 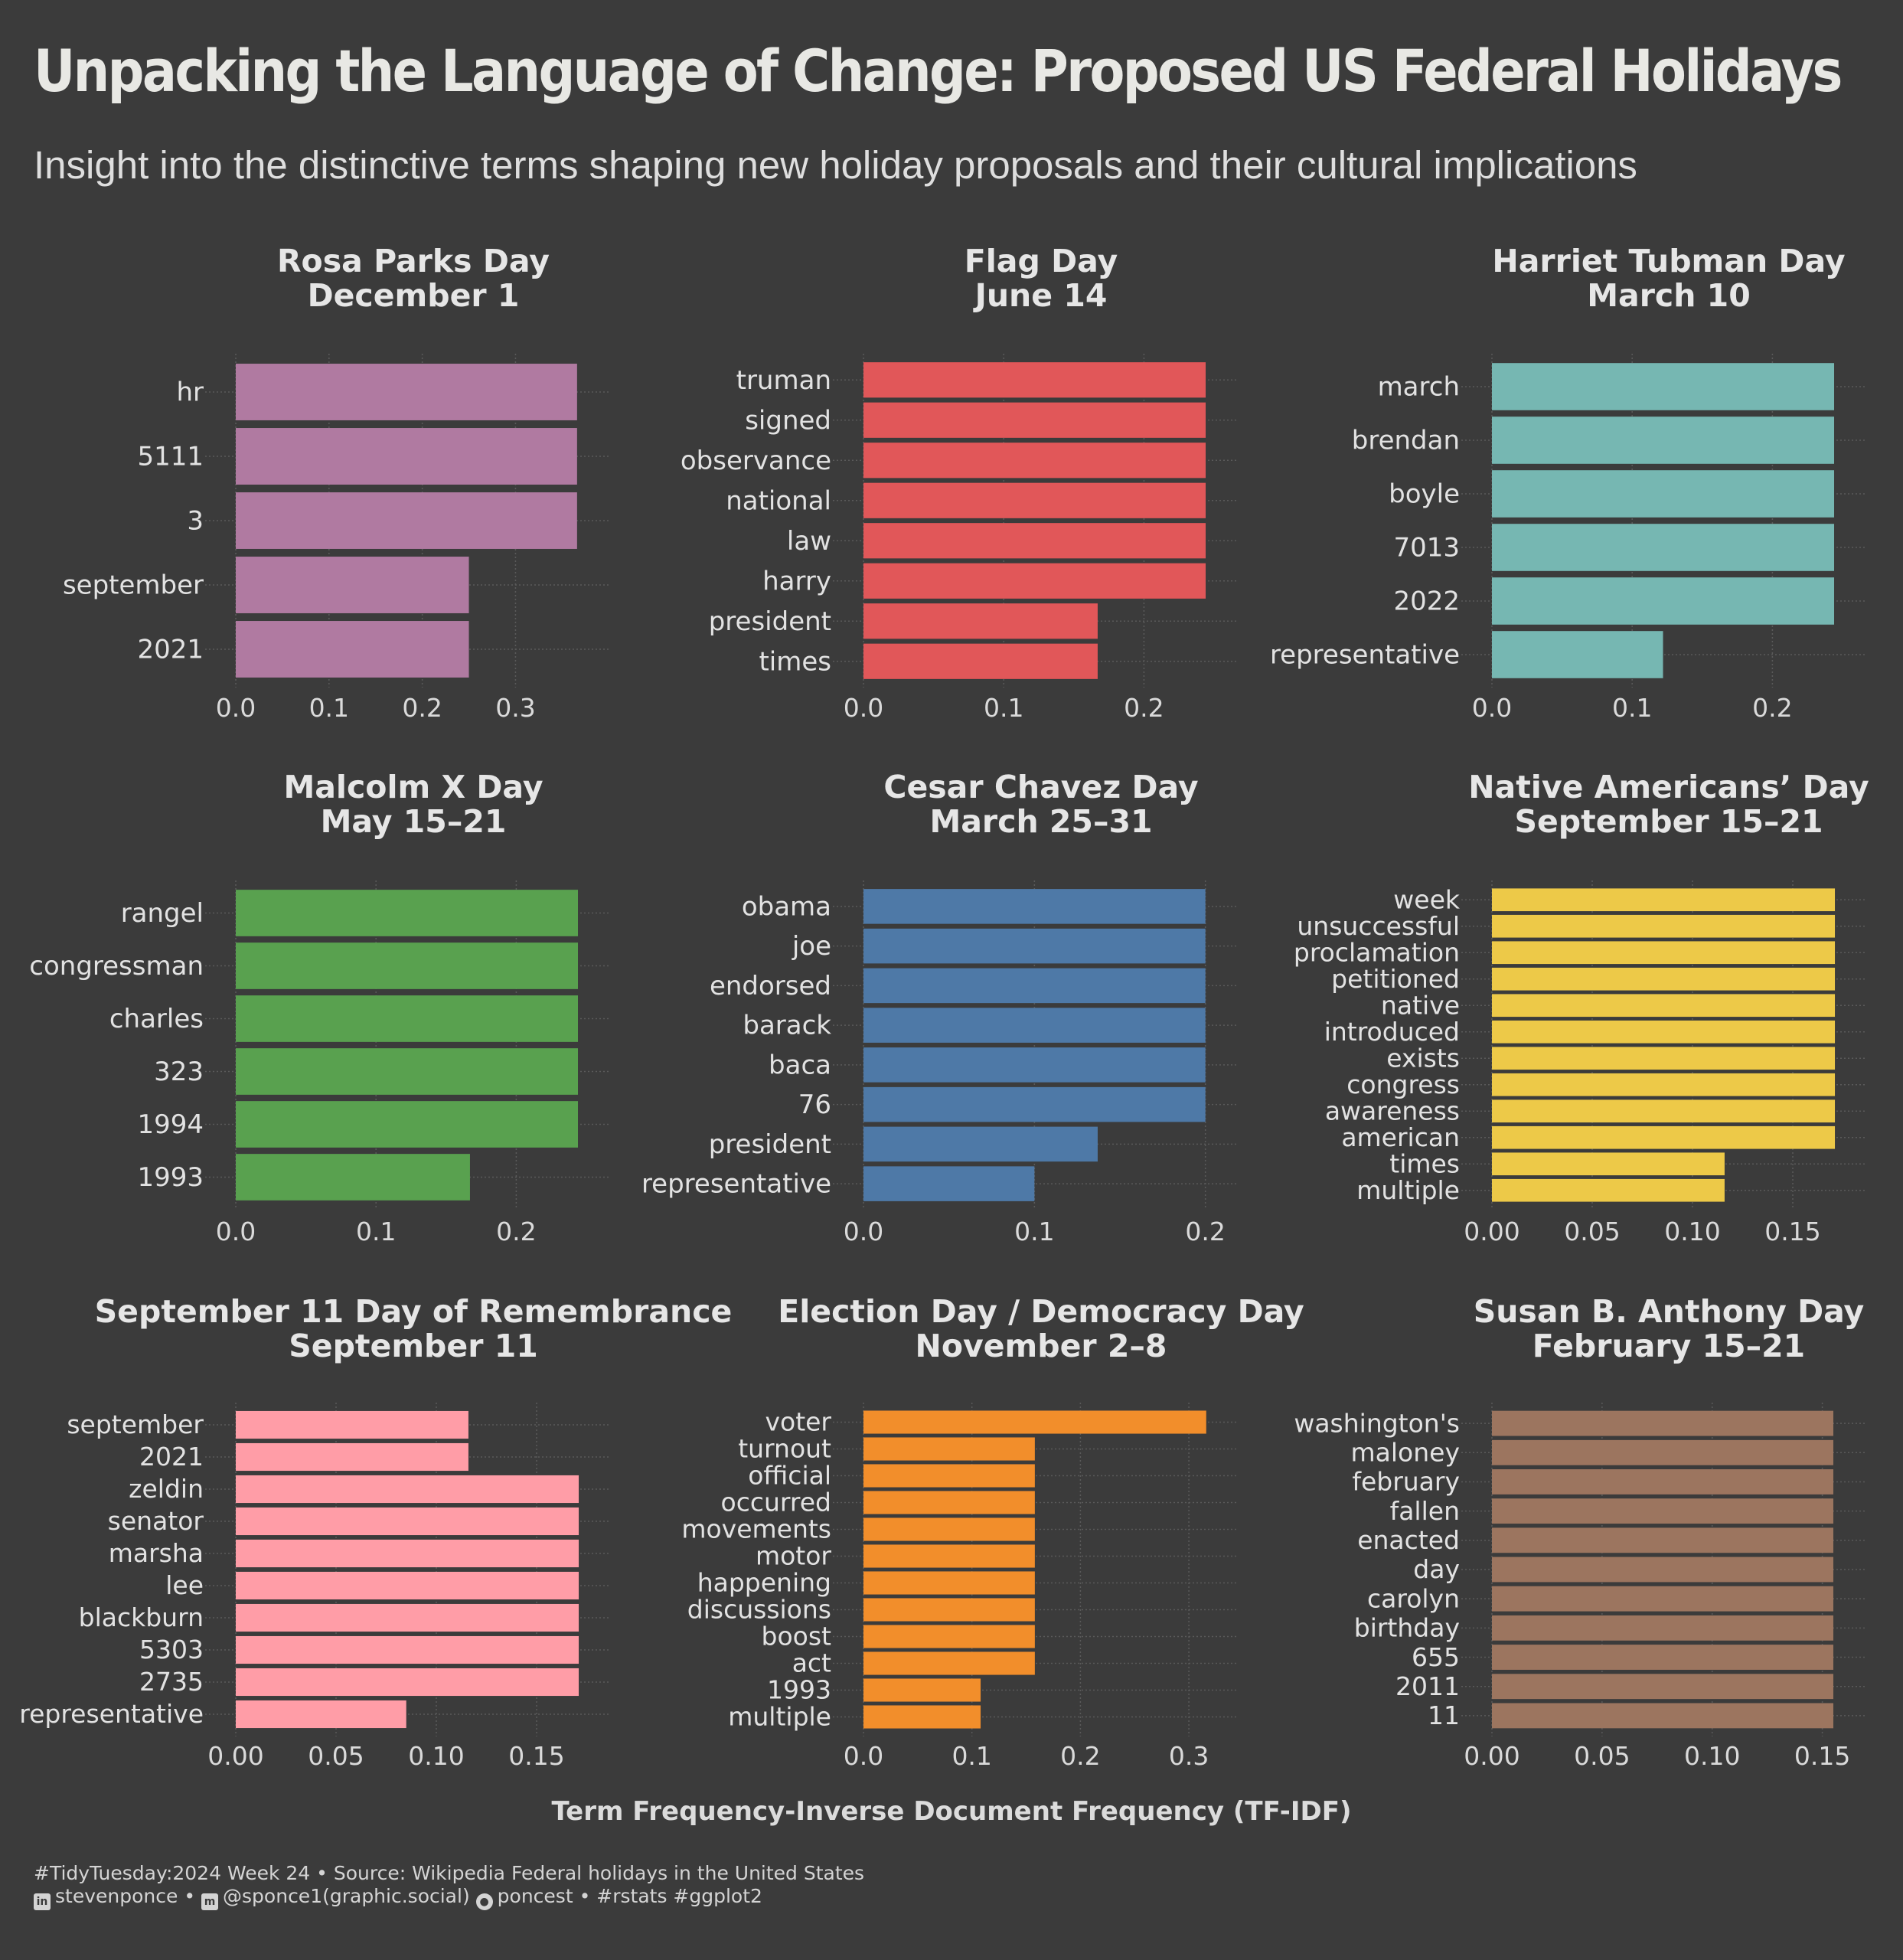 What do you see at coordinates (535, 1896) in the screenshot?
I see `github-handle: poncest` at bounding box center [535, 1896].